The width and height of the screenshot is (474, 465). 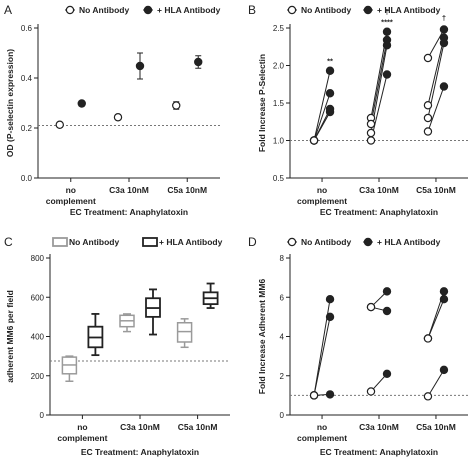 What do you see at coordinates (38, 376) in the screenshot?
I see `y-tick-label: 200` at bounding box center [38, 376].